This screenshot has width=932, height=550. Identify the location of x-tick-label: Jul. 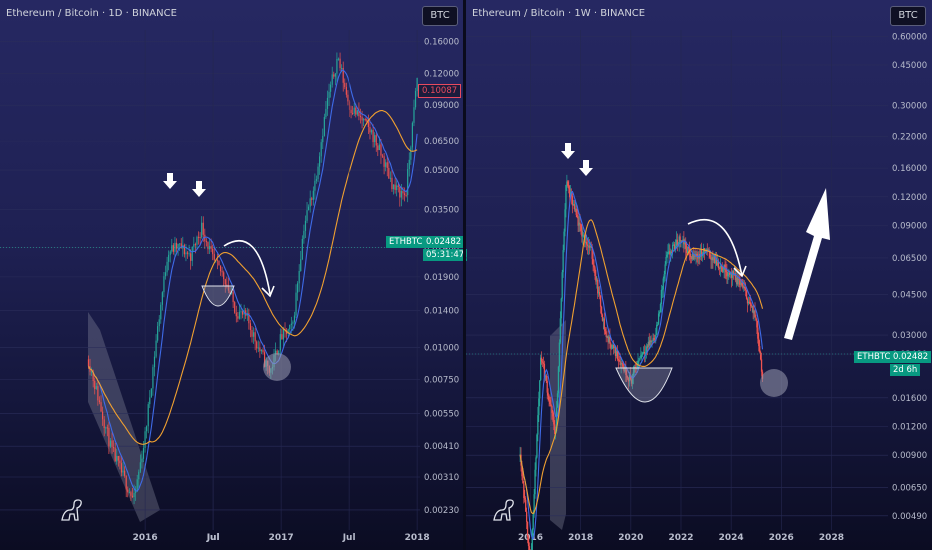
(213, 538).